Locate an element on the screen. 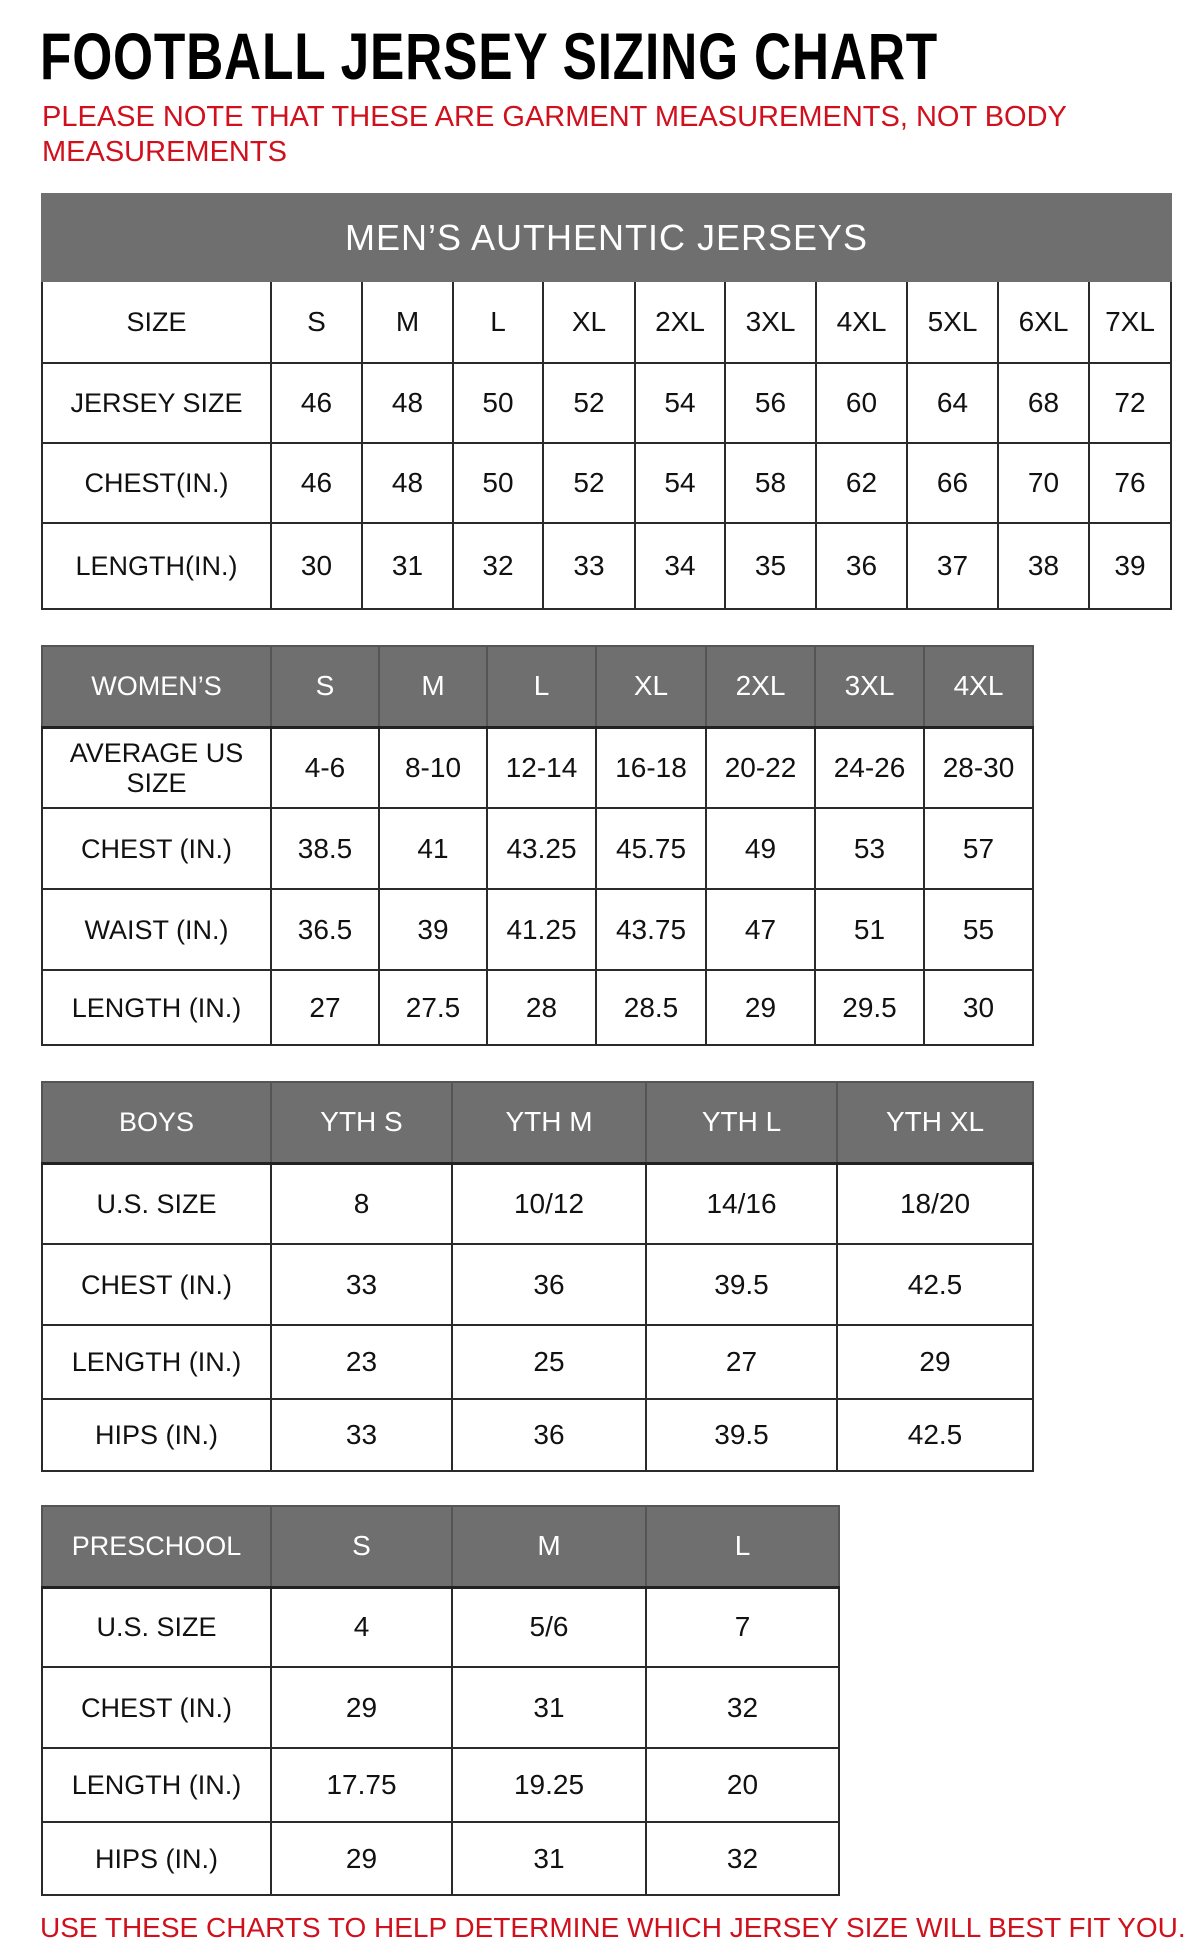 This screenshot has width=1200, height=1944. measurement-cell: 34 is located at coordinates (680, 566).